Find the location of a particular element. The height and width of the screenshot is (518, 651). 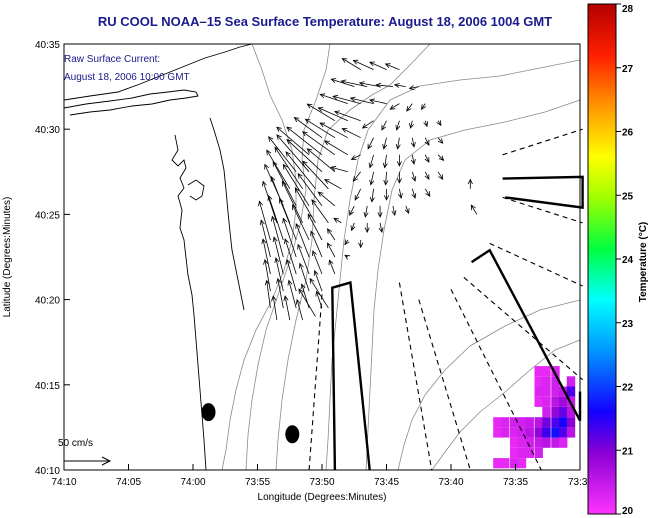

colorbar-tick-label: 28 is located at coordinates (628, 9).